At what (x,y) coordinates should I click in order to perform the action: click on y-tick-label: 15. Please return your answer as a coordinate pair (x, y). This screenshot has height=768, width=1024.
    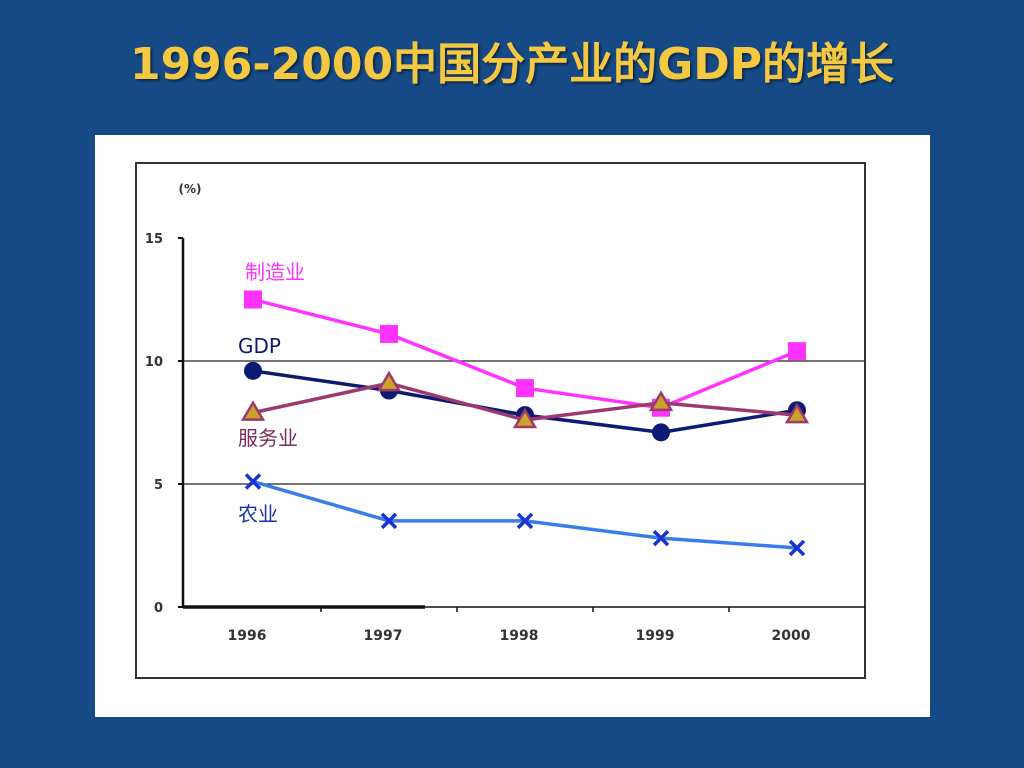
    Looking at the image, I should click on (154, 239).